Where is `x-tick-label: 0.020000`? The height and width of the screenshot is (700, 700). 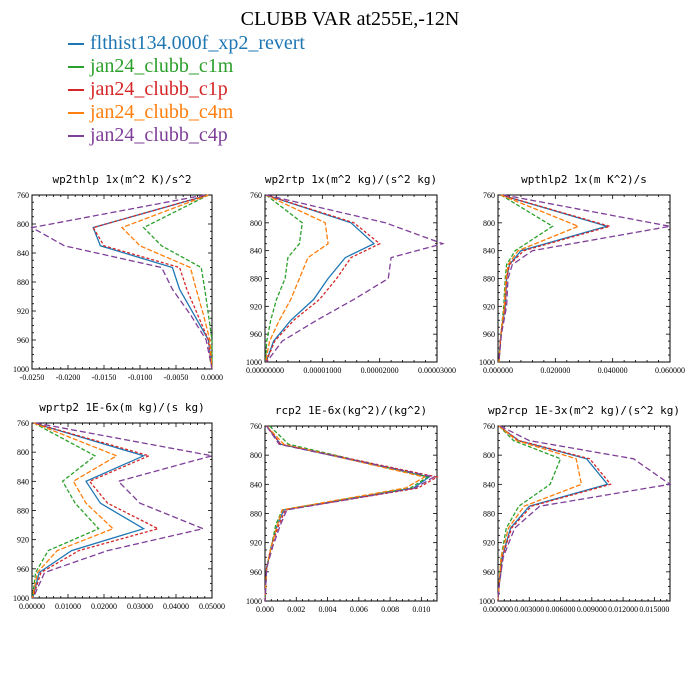
x-tick-label: 0.020000 is located at coordinates (555, 370).